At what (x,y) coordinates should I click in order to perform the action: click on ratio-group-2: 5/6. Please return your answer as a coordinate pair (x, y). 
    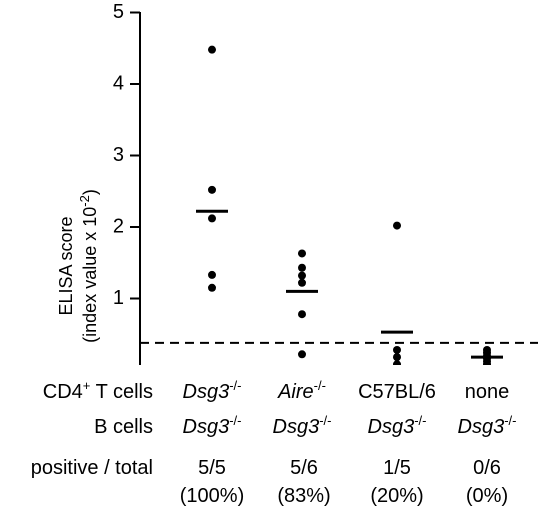
    Looking at the image, I should click on (304, 468).